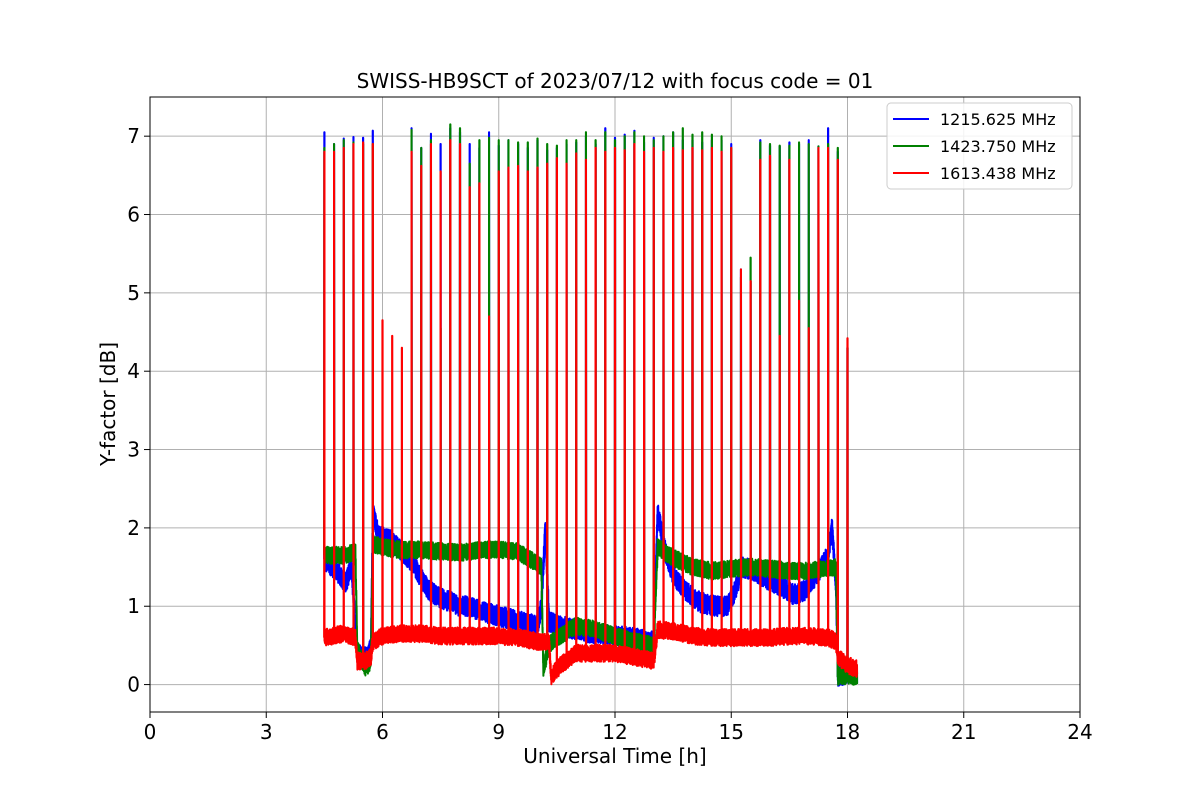 The image size is (1200, 800). I want to click on legend-label: 1215.625 MHz, so click(998, 119).